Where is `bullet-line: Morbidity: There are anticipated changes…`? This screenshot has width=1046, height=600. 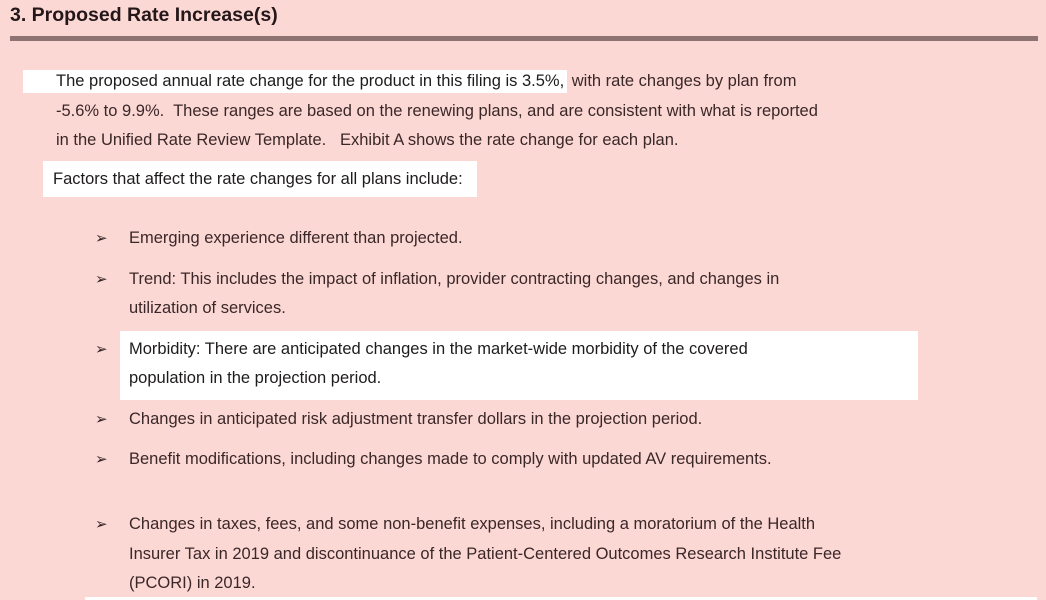
bullet-line: Morbidity: There are anticipated changes… is located at coordinates (438, 348).